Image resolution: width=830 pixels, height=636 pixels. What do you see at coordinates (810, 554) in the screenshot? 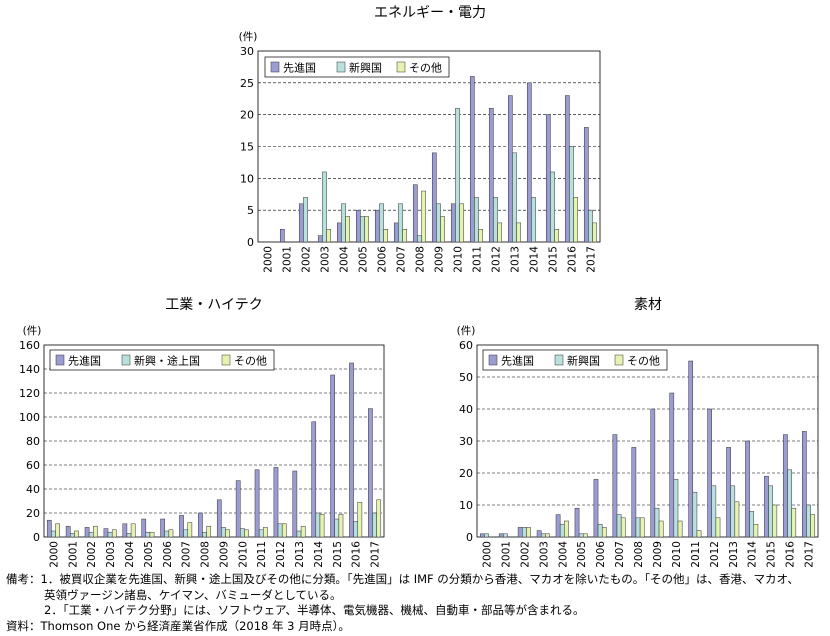
I see `x-tick-label: 2017` at bounding box center [810, 554].